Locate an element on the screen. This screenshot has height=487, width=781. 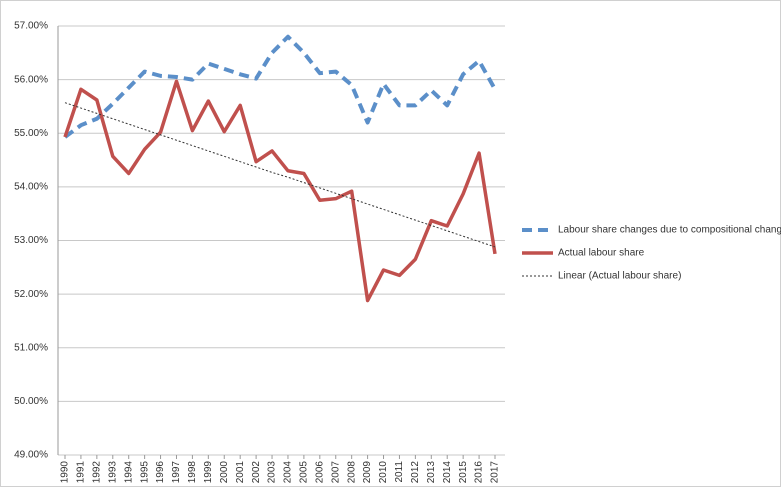
y-tick-label: 53.00% is located at coordinates (31, 240).